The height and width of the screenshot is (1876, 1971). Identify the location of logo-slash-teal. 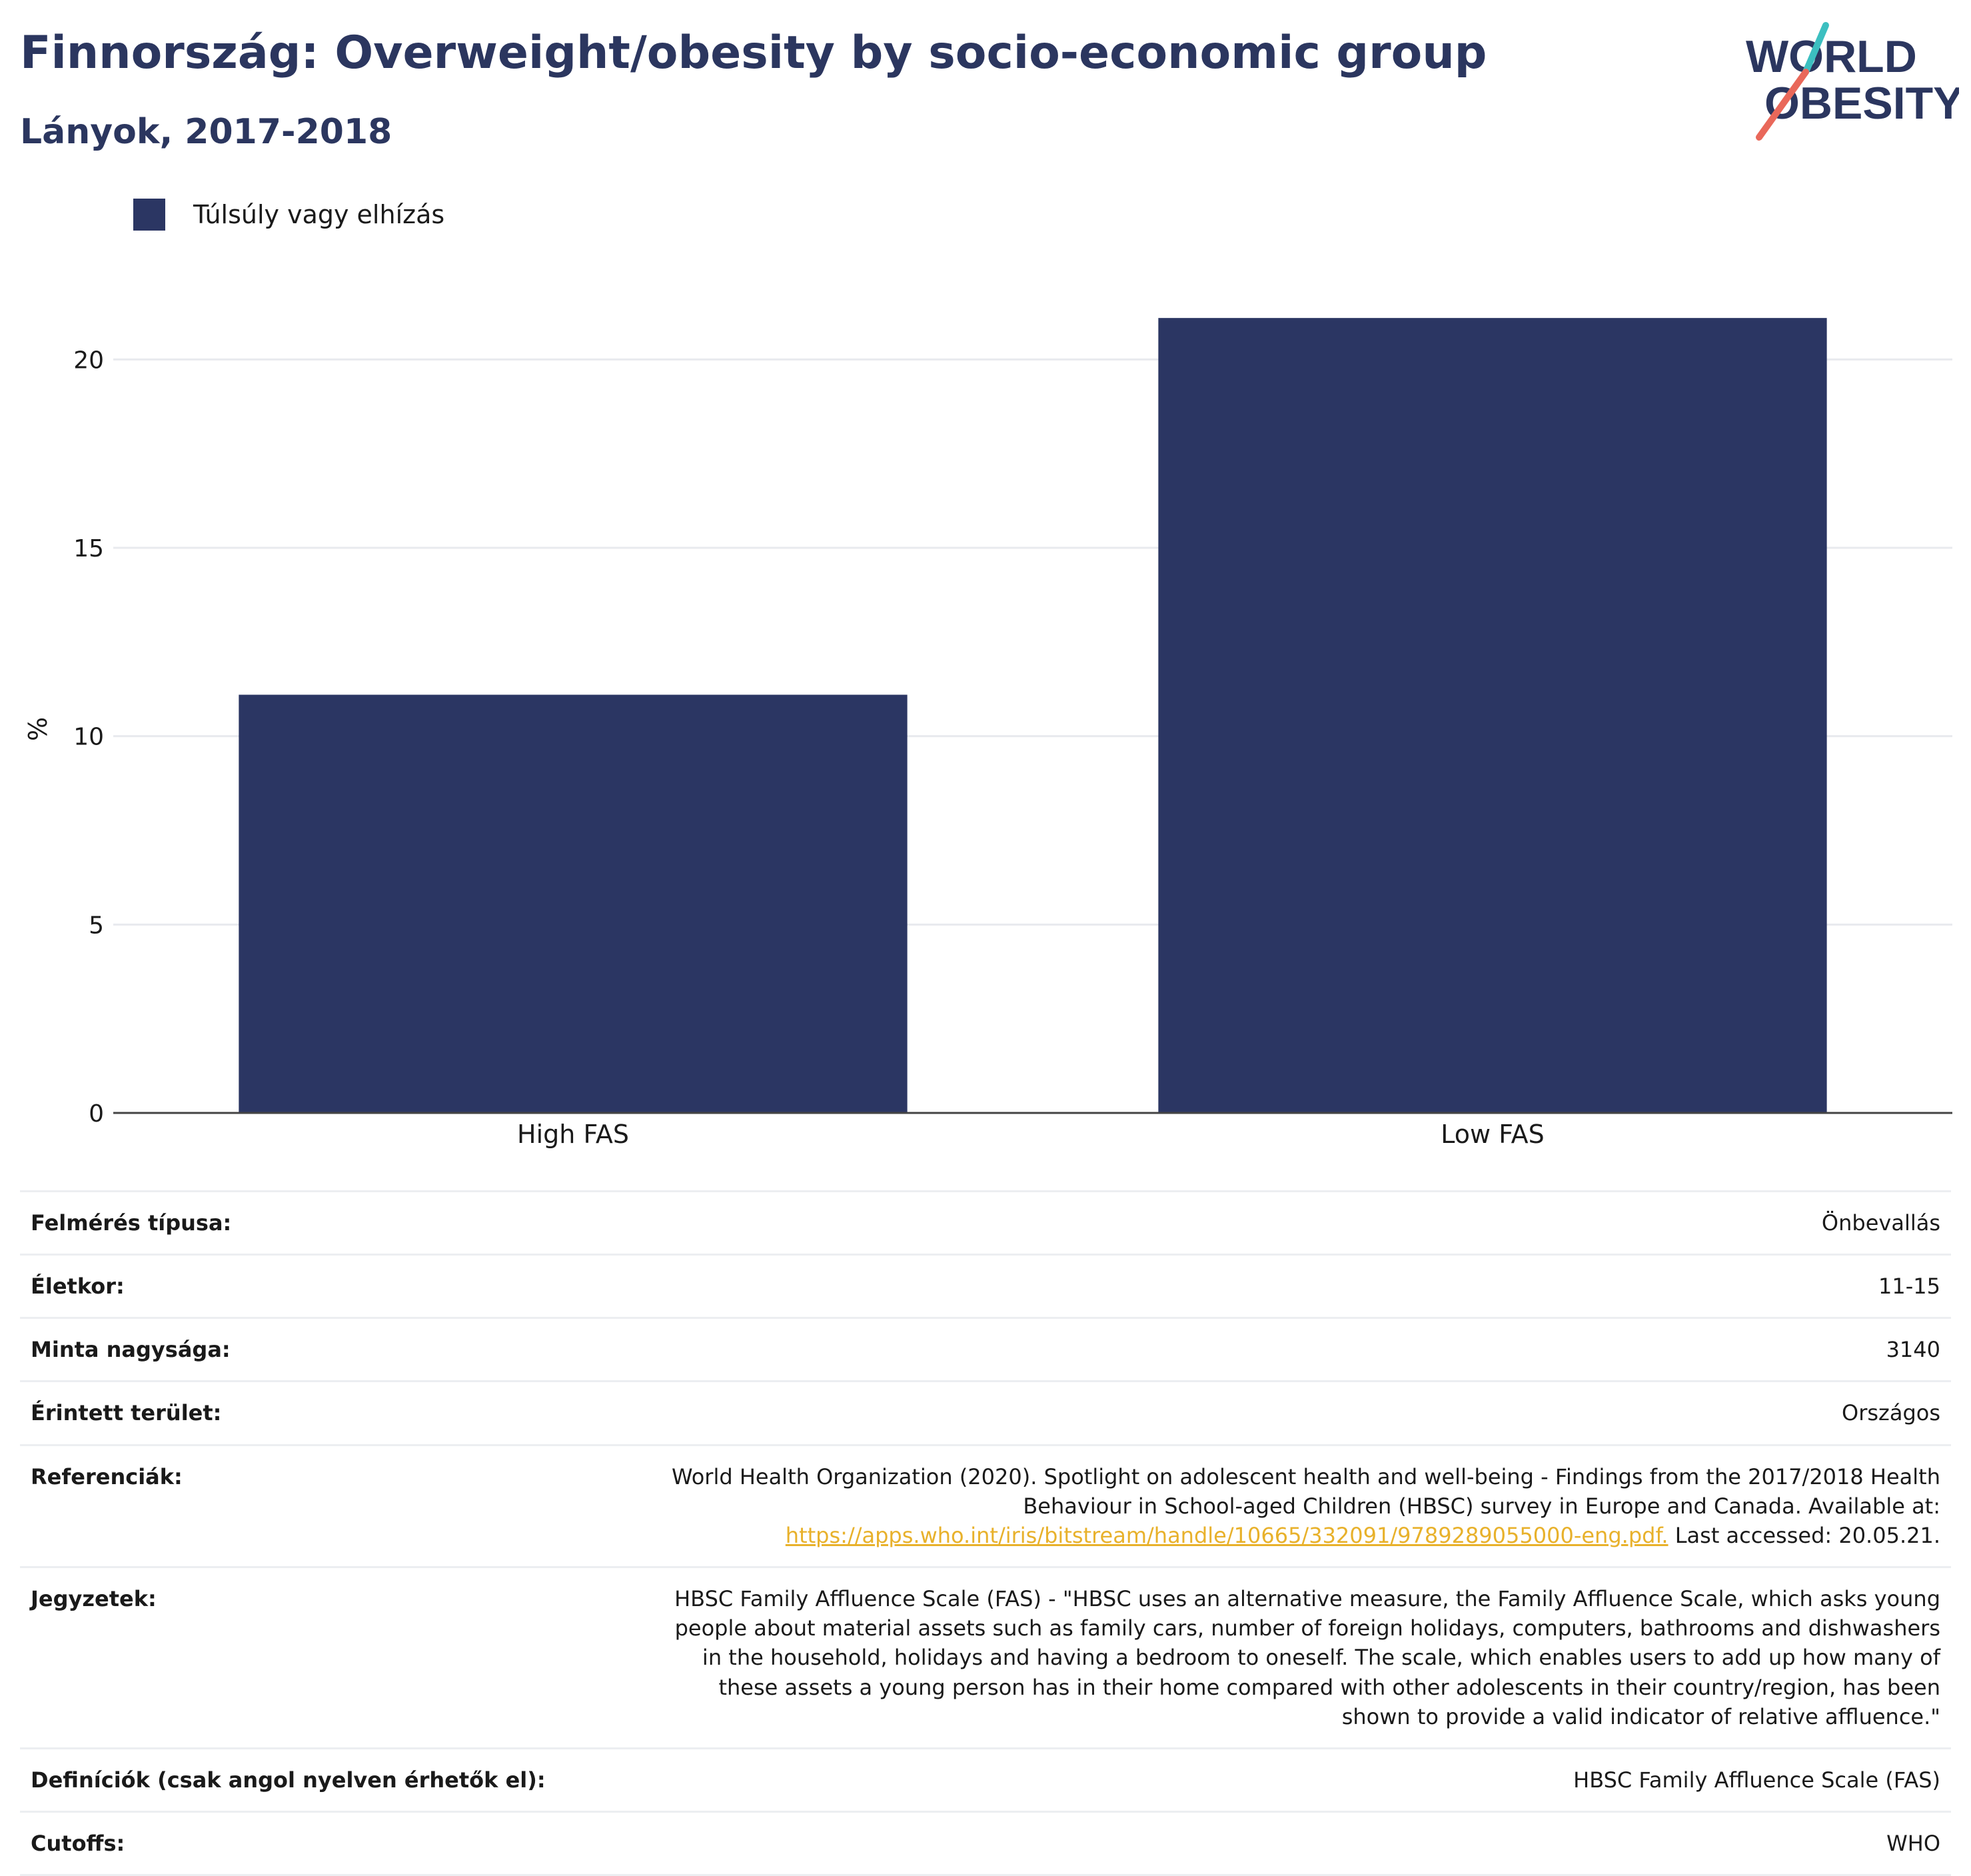
(1815, 48).